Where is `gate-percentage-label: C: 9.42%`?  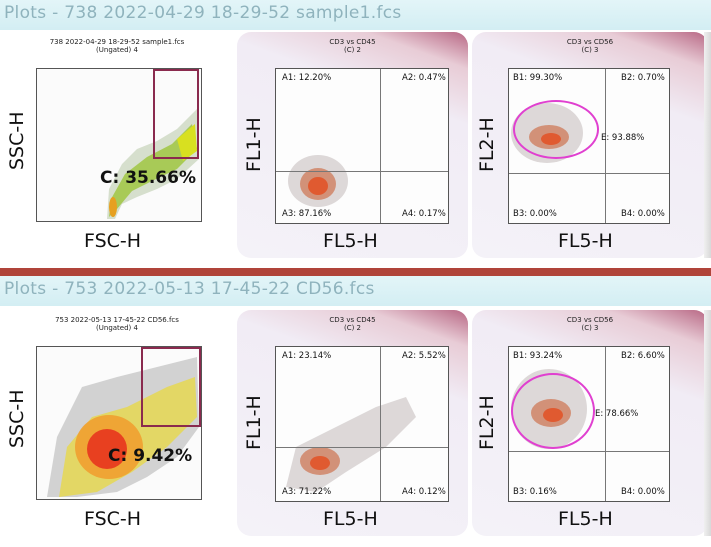 gate-percentage-label: C: 9.42% is located at coordinates (150, 456).